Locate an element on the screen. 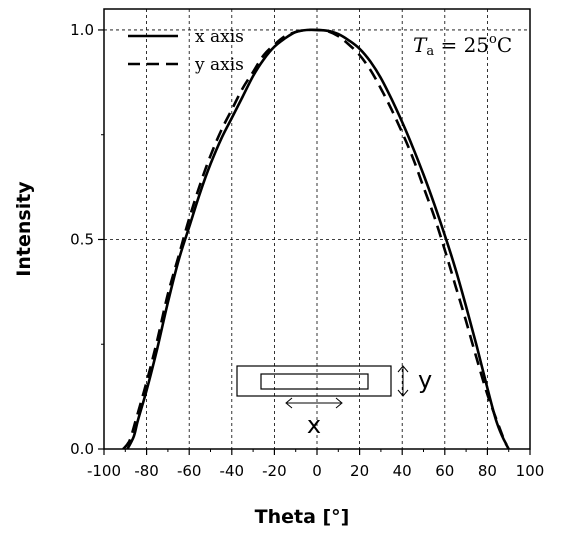 The image size is (571, 533). x-axis-title: Theta [°] is located at coordinates (302, 517).